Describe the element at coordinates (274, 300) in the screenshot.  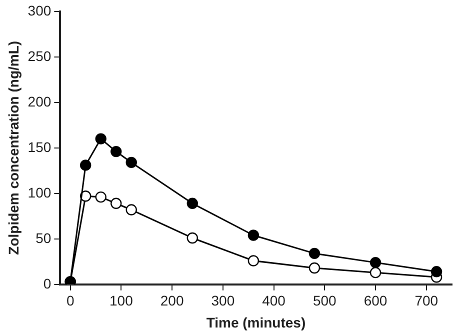
I see `x-tick-label: 400` at that location.